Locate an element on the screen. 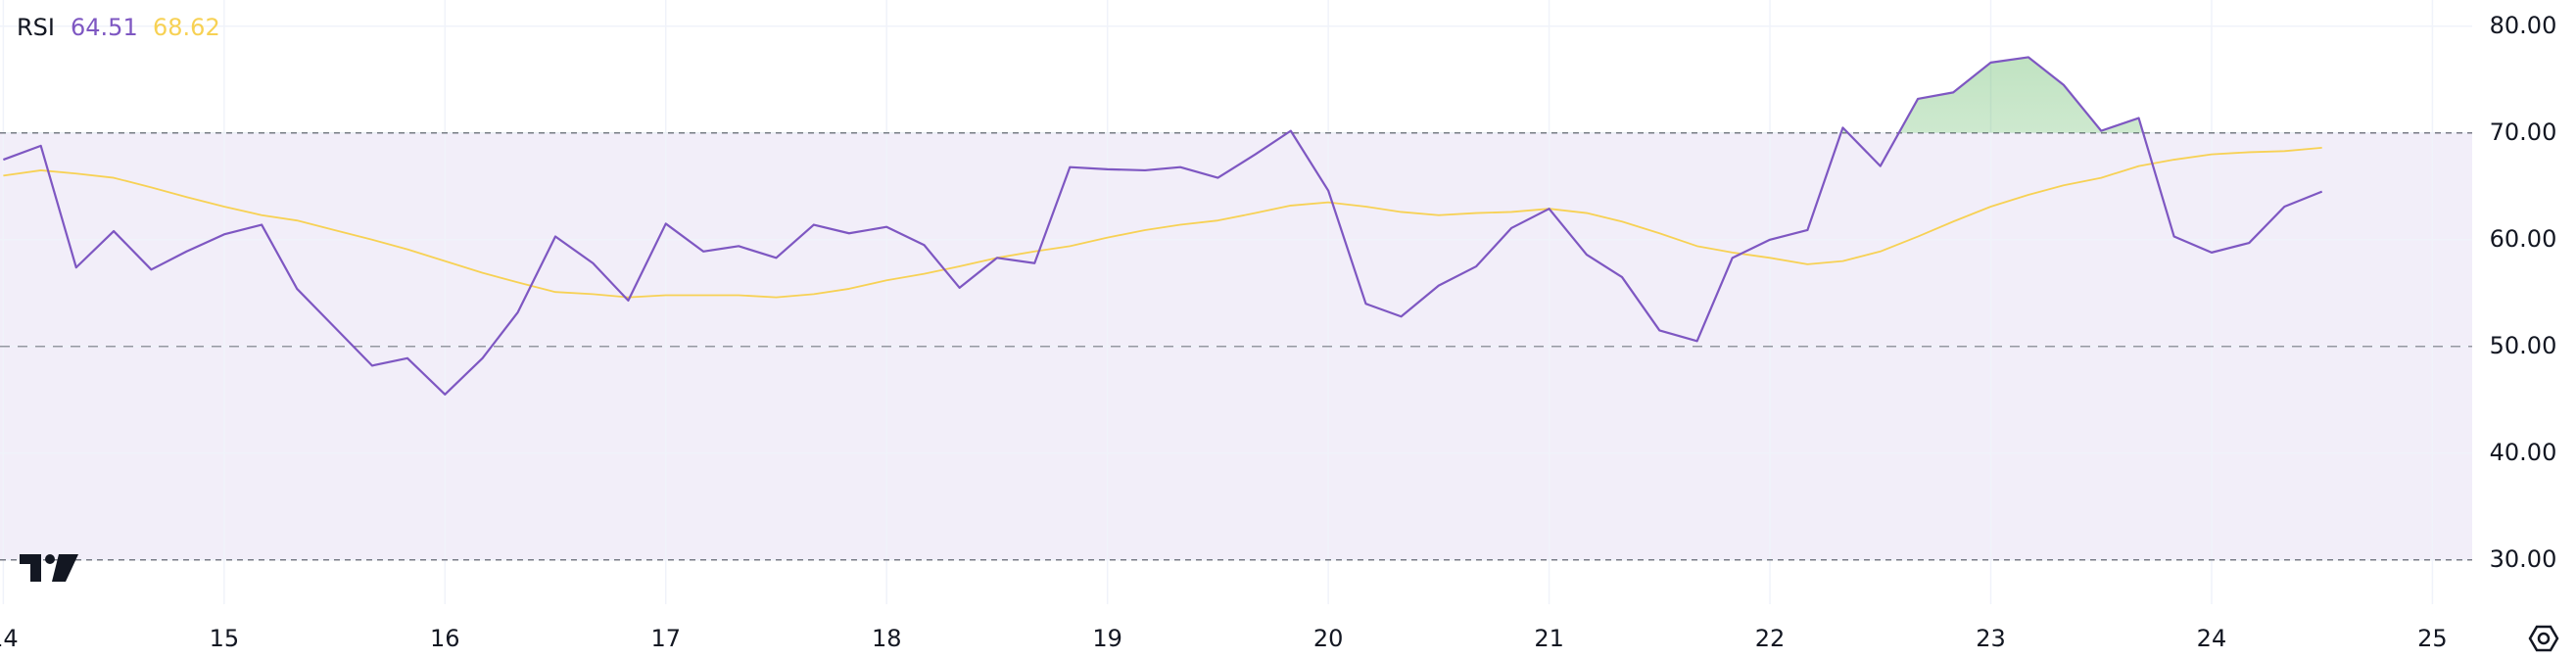 The width and height of the screenshot is (2576, 660). rsi-value: 64.51 is located at coordinates (104, 27).